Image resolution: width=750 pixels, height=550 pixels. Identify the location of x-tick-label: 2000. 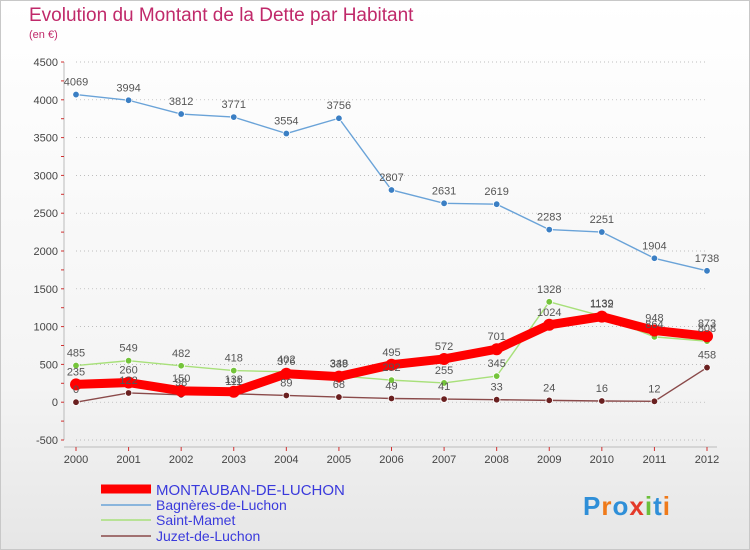
(76, 460).